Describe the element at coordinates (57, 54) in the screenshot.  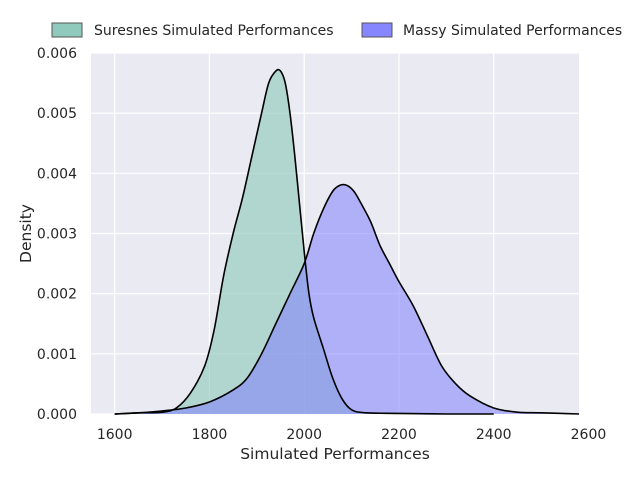
I see `y-tick-label: 0.006` at that location.